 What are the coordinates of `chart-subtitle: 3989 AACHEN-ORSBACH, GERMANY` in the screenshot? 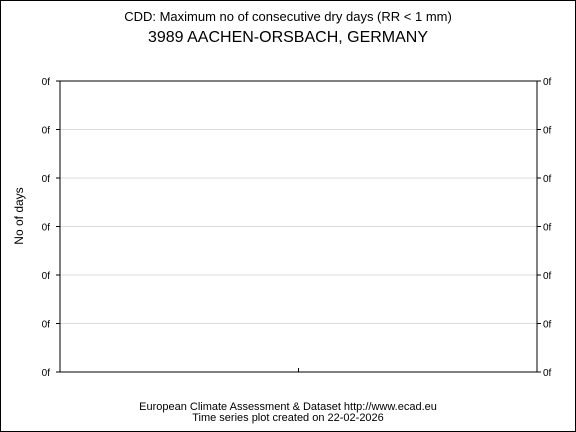 It's located at (288, 37).